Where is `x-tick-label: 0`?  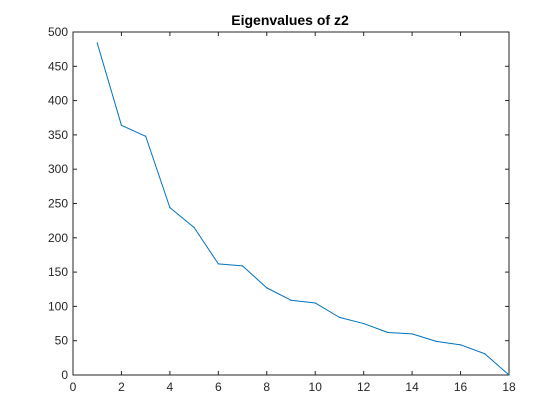
x-tick-label: 0 is located at coordinates (73, 387).